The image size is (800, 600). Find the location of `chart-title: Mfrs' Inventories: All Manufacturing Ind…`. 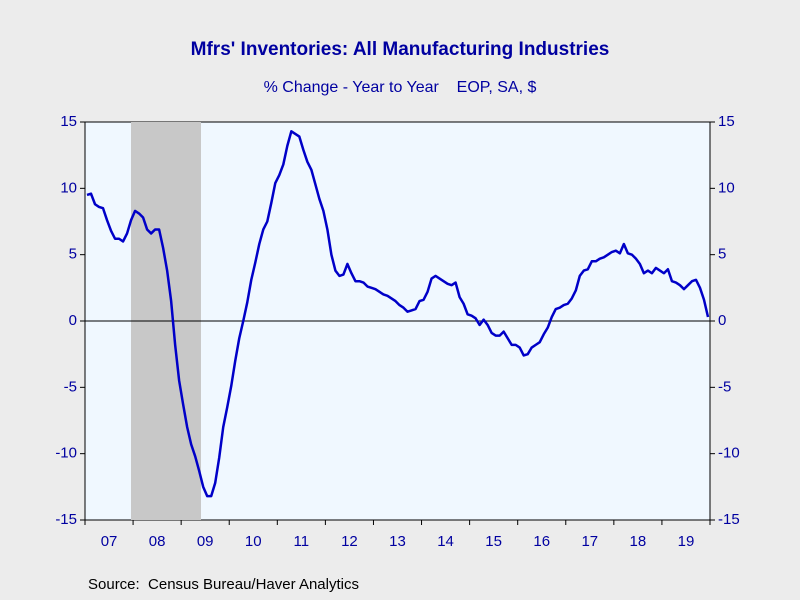

chart-title: Mfrs' Inventories: All Manufacturing Ind… is located at coordinates (400, 49).